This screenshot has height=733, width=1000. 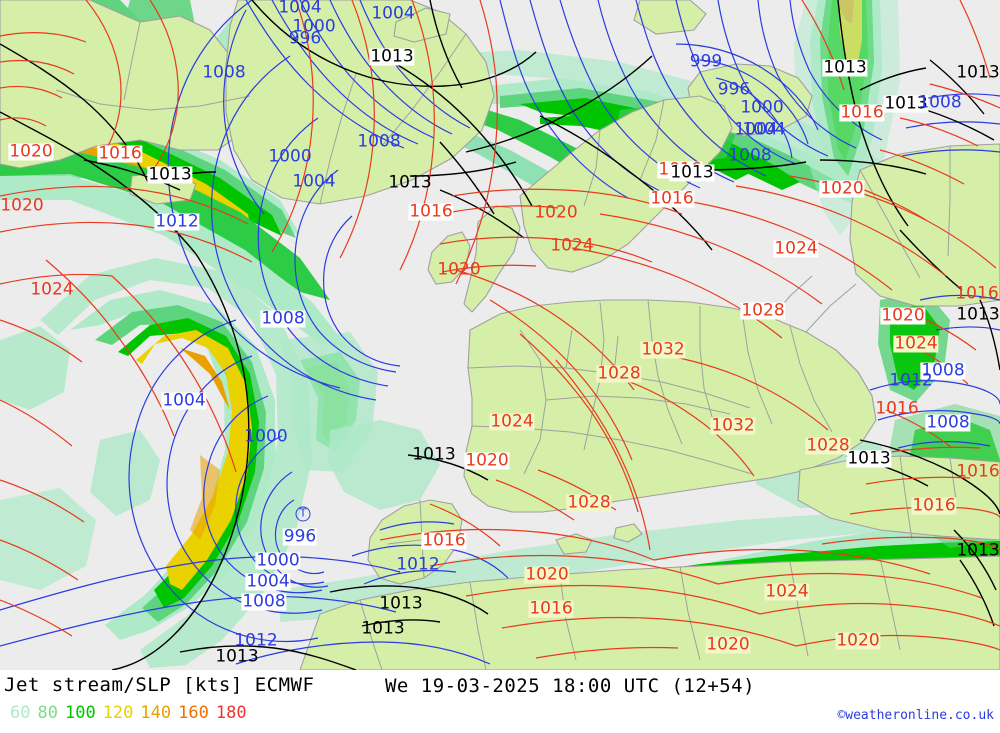 I want to click on valid-datetime: We 19-03-2025 18:00 UTC (12+54), so click(x=570, y=686).